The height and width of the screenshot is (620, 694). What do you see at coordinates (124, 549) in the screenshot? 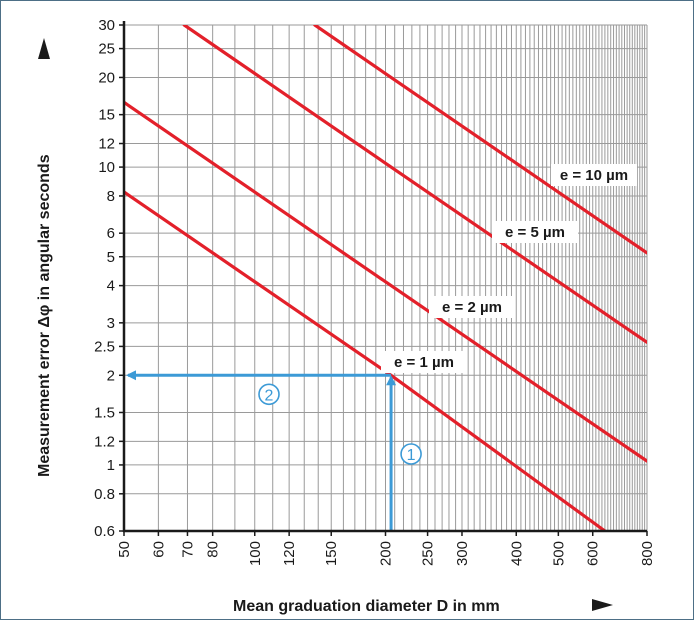
I see `x-tick-label: 50` at bounding box center [124, 549].